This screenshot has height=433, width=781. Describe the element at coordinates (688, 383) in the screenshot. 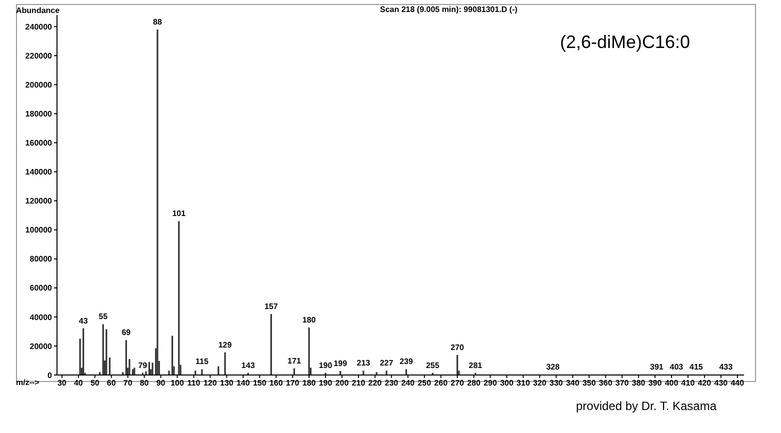

I see `x-tick-label: 410` at that location.